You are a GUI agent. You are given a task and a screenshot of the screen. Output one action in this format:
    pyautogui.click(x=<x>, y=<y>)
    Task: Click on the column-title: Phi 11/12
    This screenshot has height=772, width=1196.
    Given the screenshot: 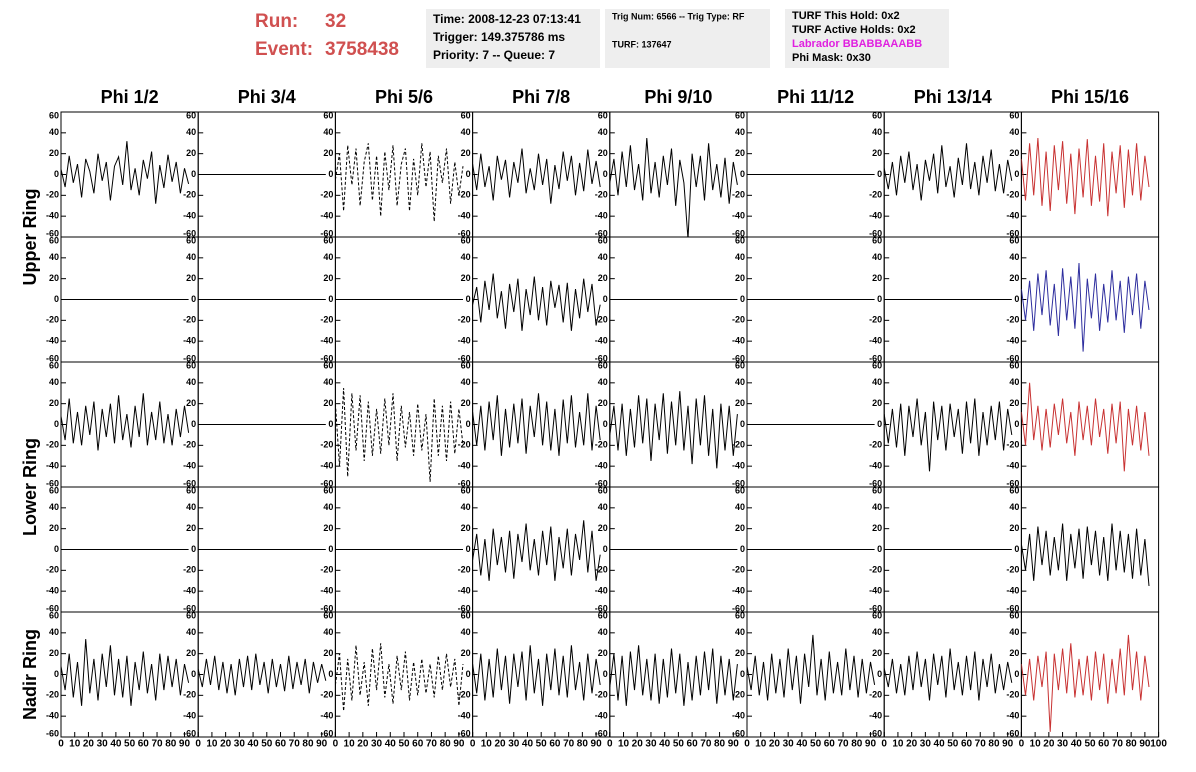 What is the action you would take?
    pyautogui.click(x=815, y=97)
    